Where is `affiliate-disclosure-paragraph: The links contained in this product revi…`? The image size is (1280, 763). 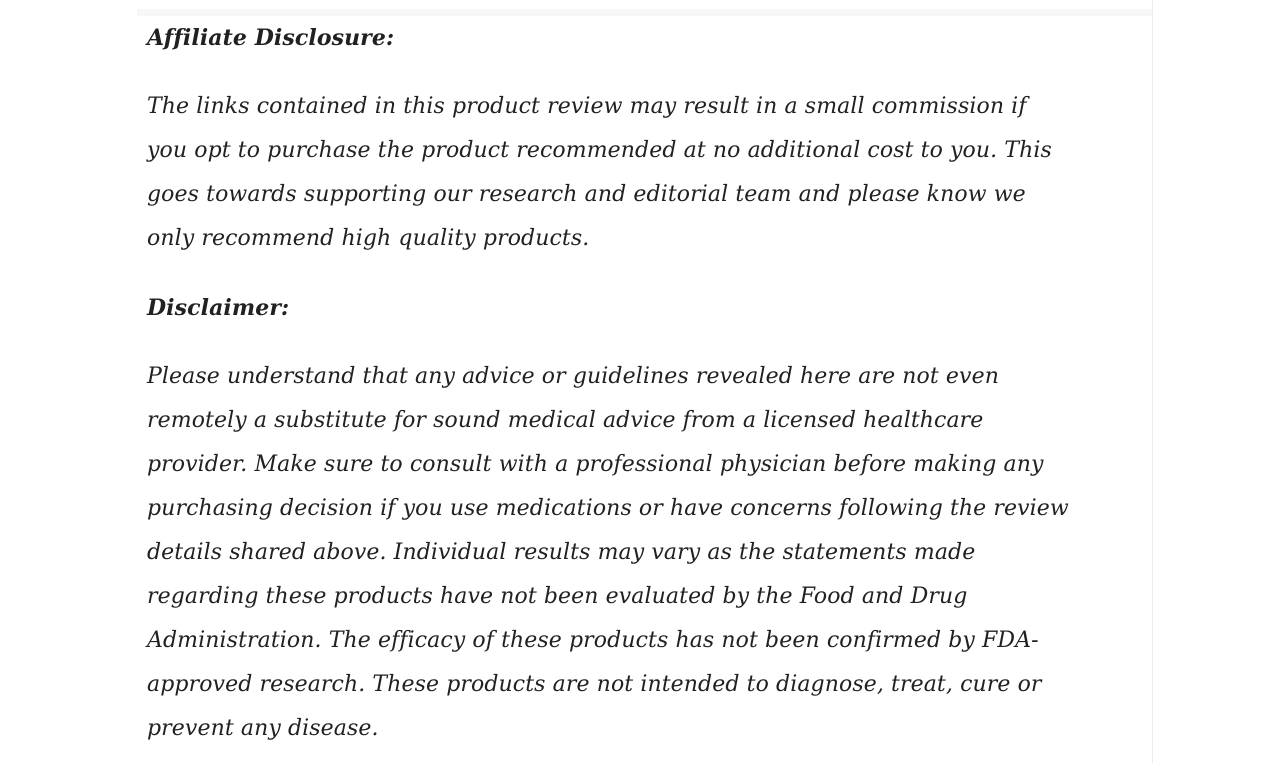 affiliate-disclosure-paragraph: The links contained in this product revi… is located at coordinates (599, 172).